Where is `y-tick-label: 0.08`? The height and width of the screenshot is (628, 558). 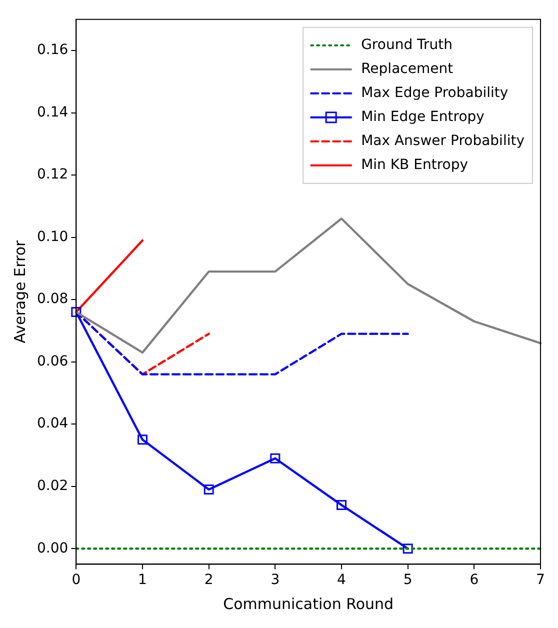 y-tick-label: 0.08 is located at coordinates (52, 299).